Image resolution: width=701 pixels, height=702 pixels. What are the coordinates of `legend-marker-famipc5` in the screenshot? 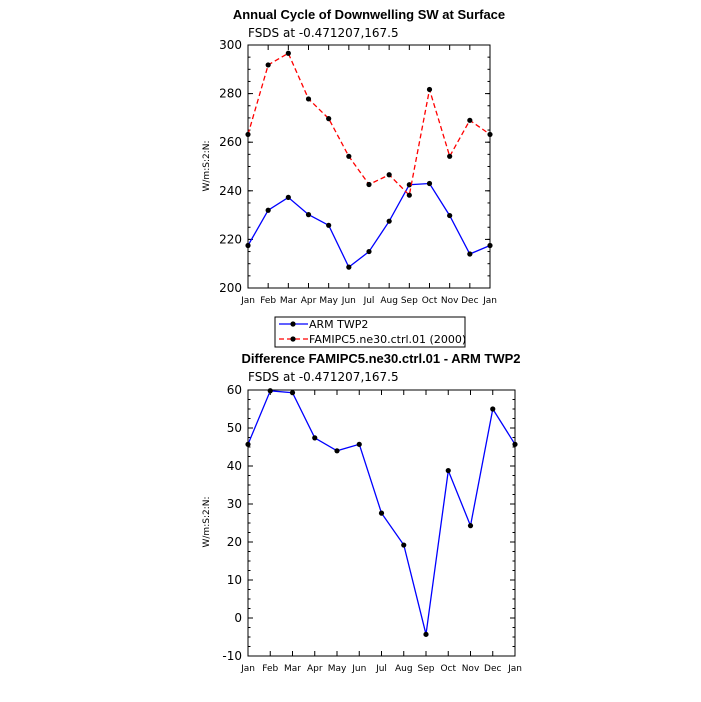 It's located at (293, 339).